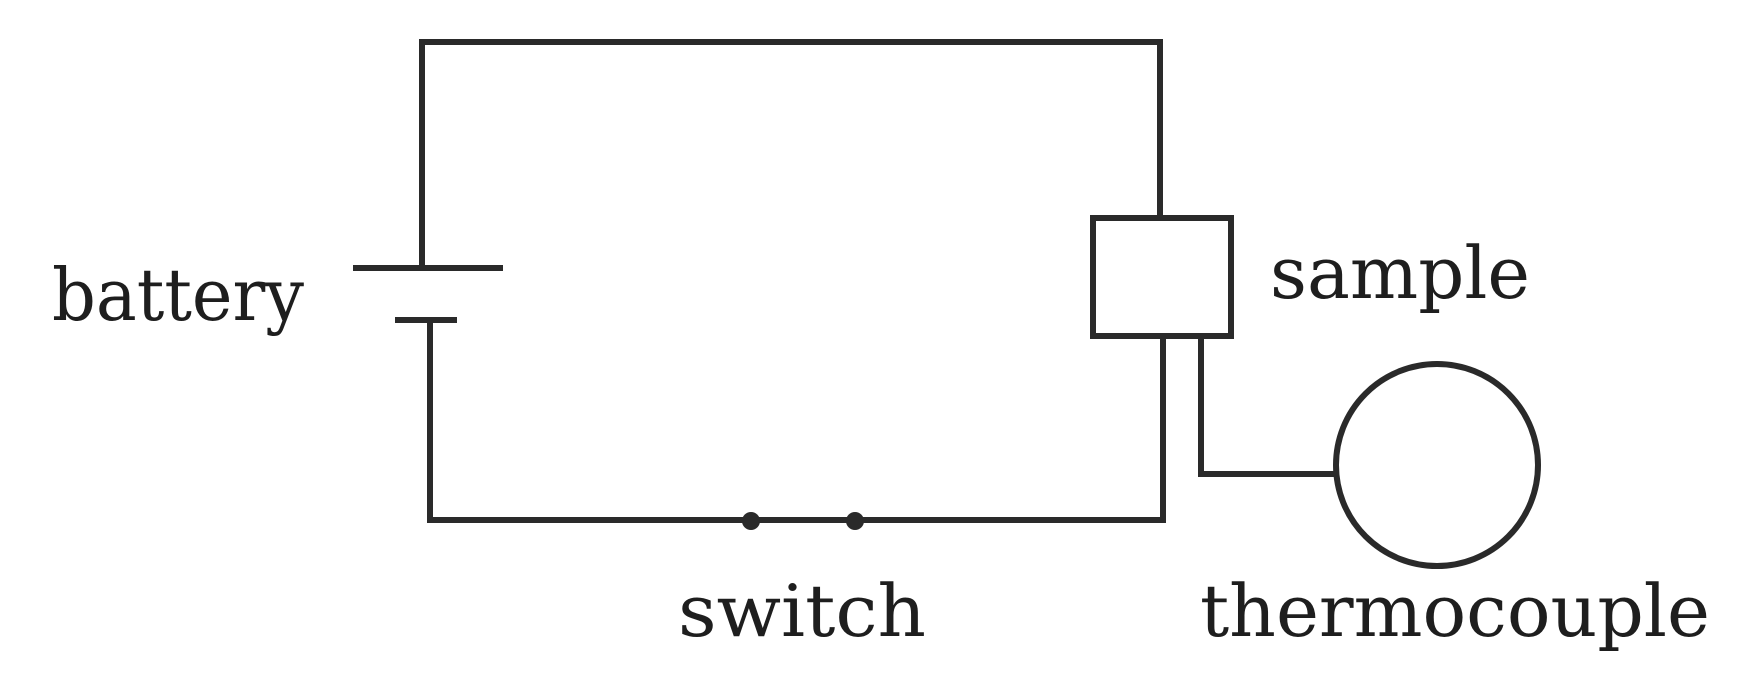  I want to click on switch-symbol, so click(803, 521).